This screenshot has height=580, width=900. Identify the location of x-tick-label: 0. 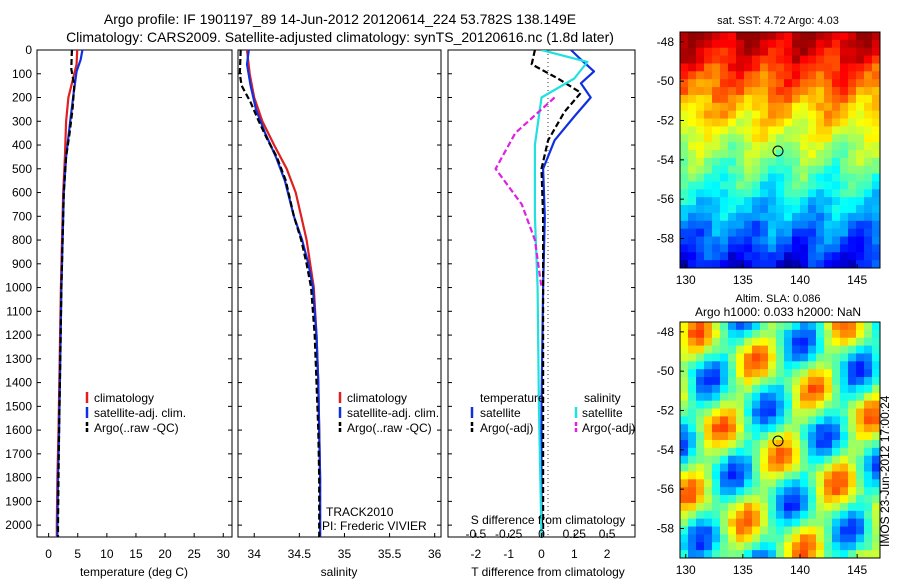
(541, 554).